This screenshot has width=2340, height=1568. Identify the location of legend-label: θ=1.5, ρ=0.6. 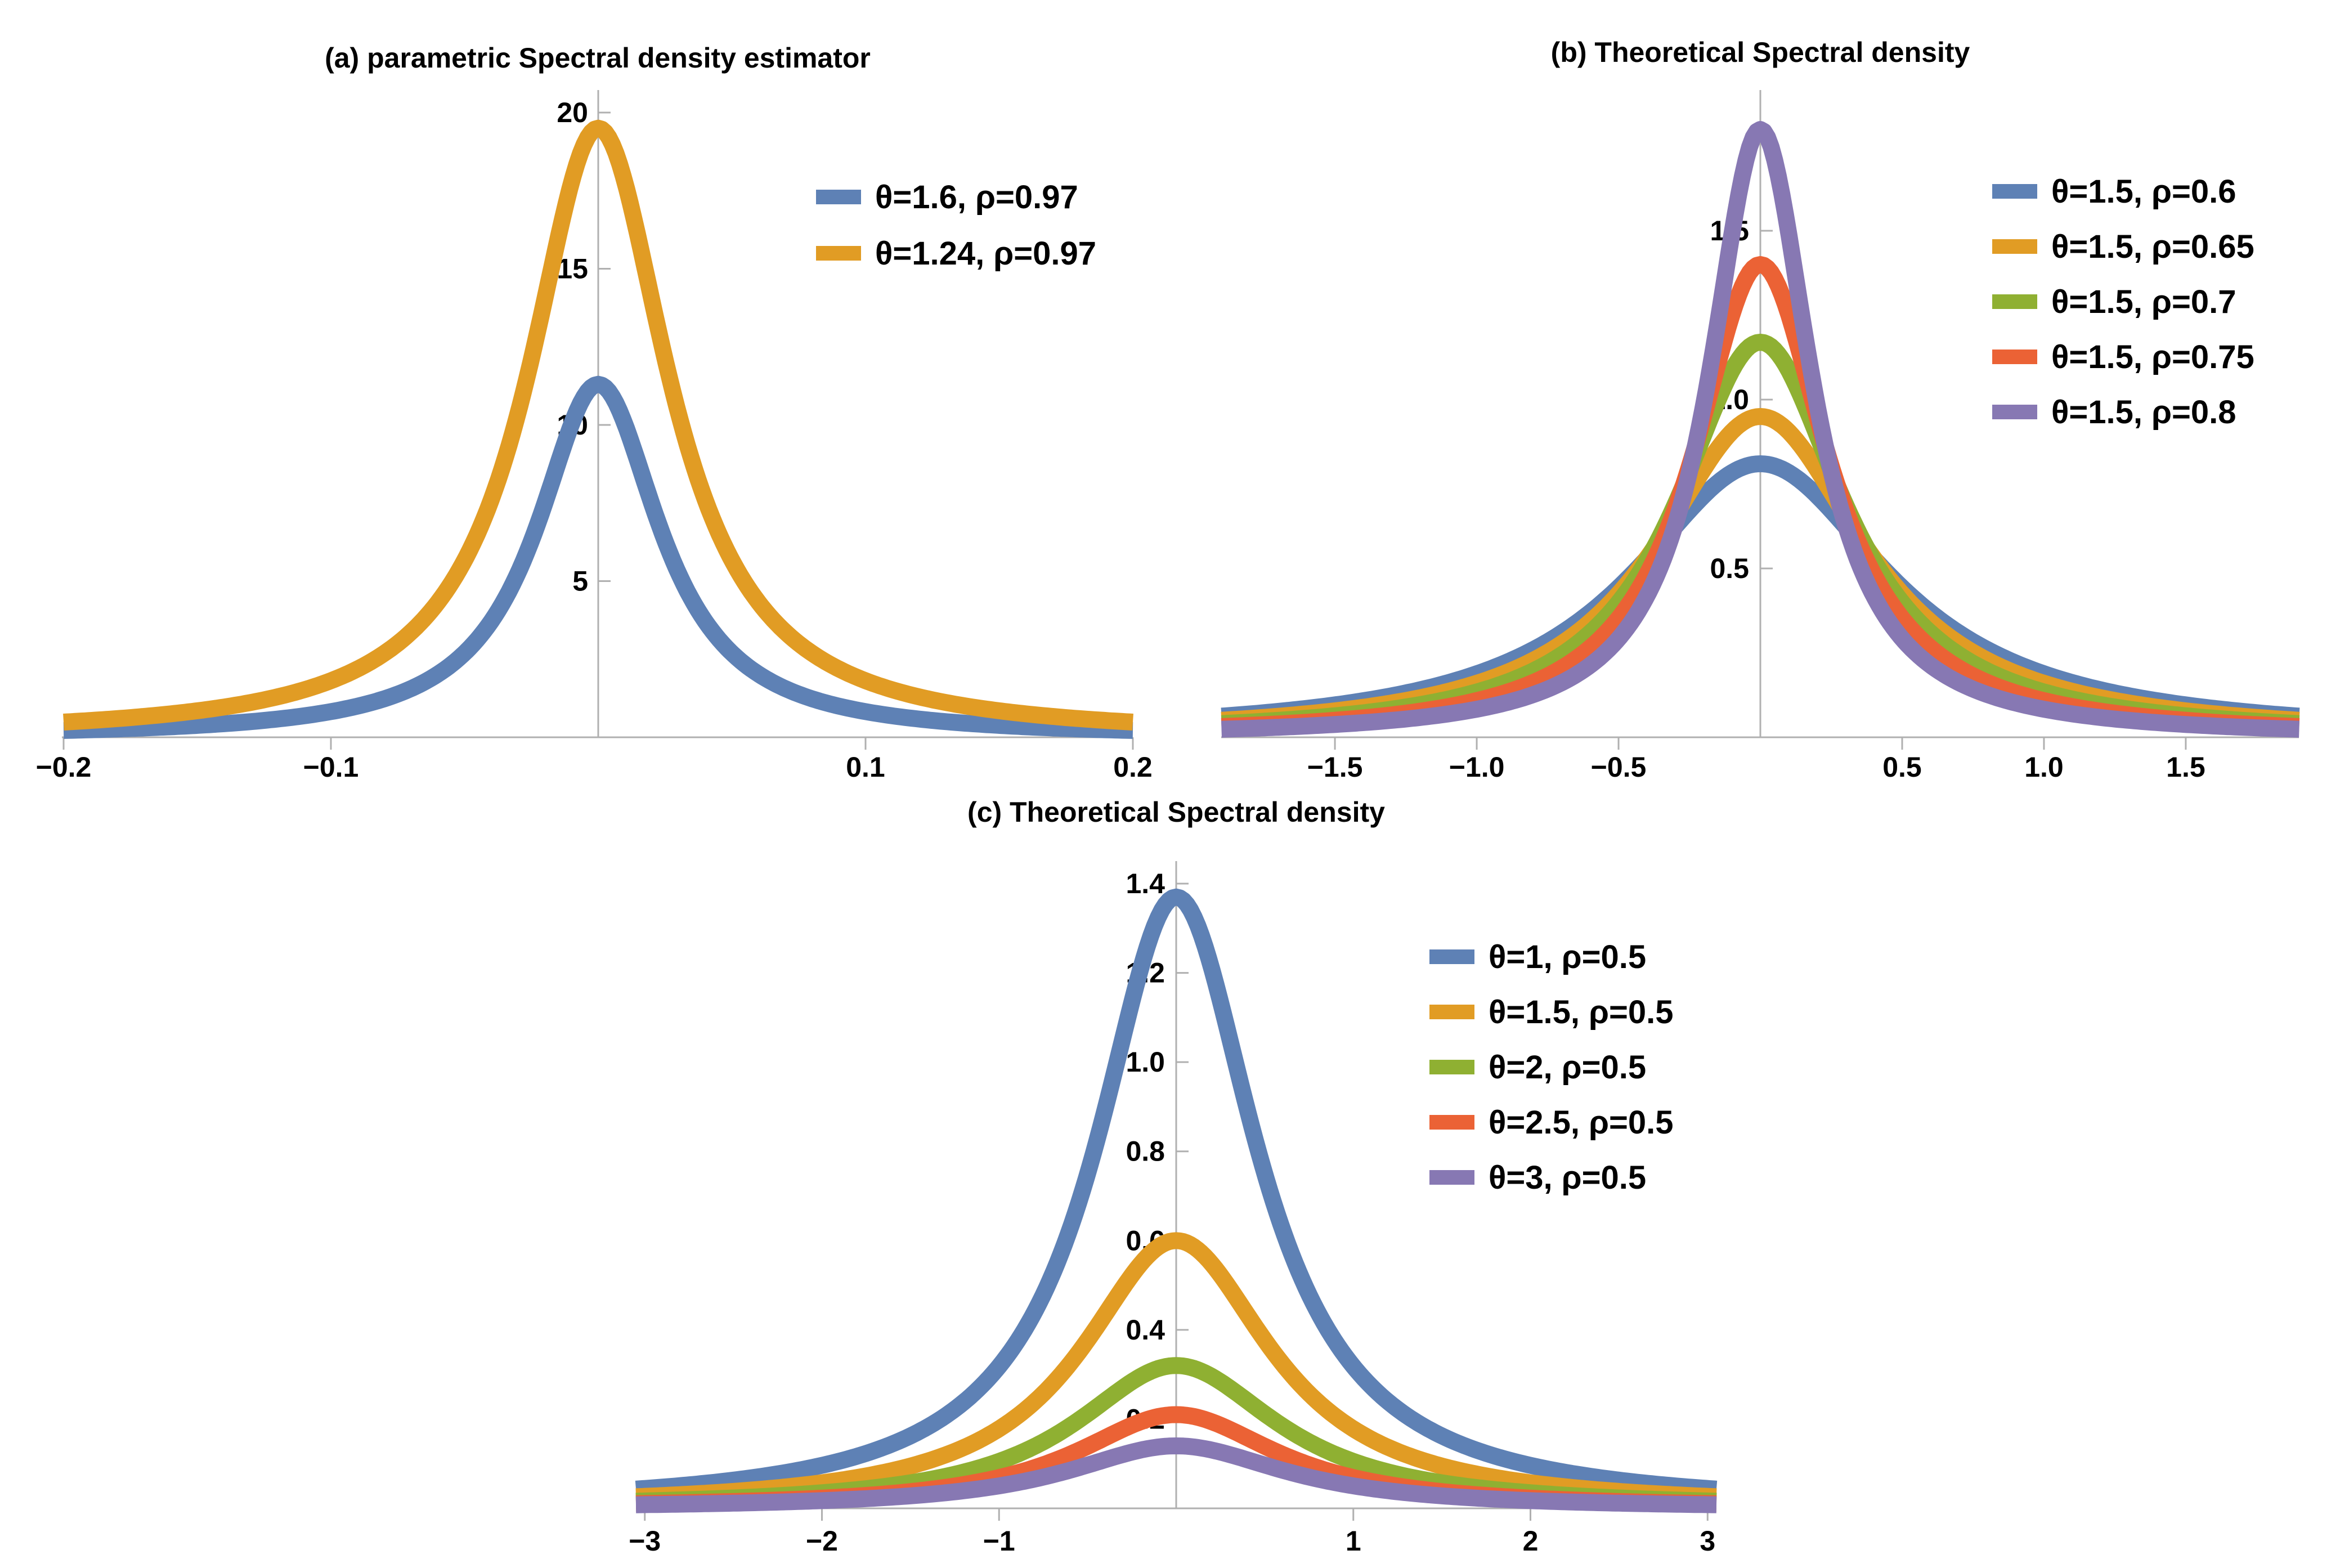
(2143, 191).